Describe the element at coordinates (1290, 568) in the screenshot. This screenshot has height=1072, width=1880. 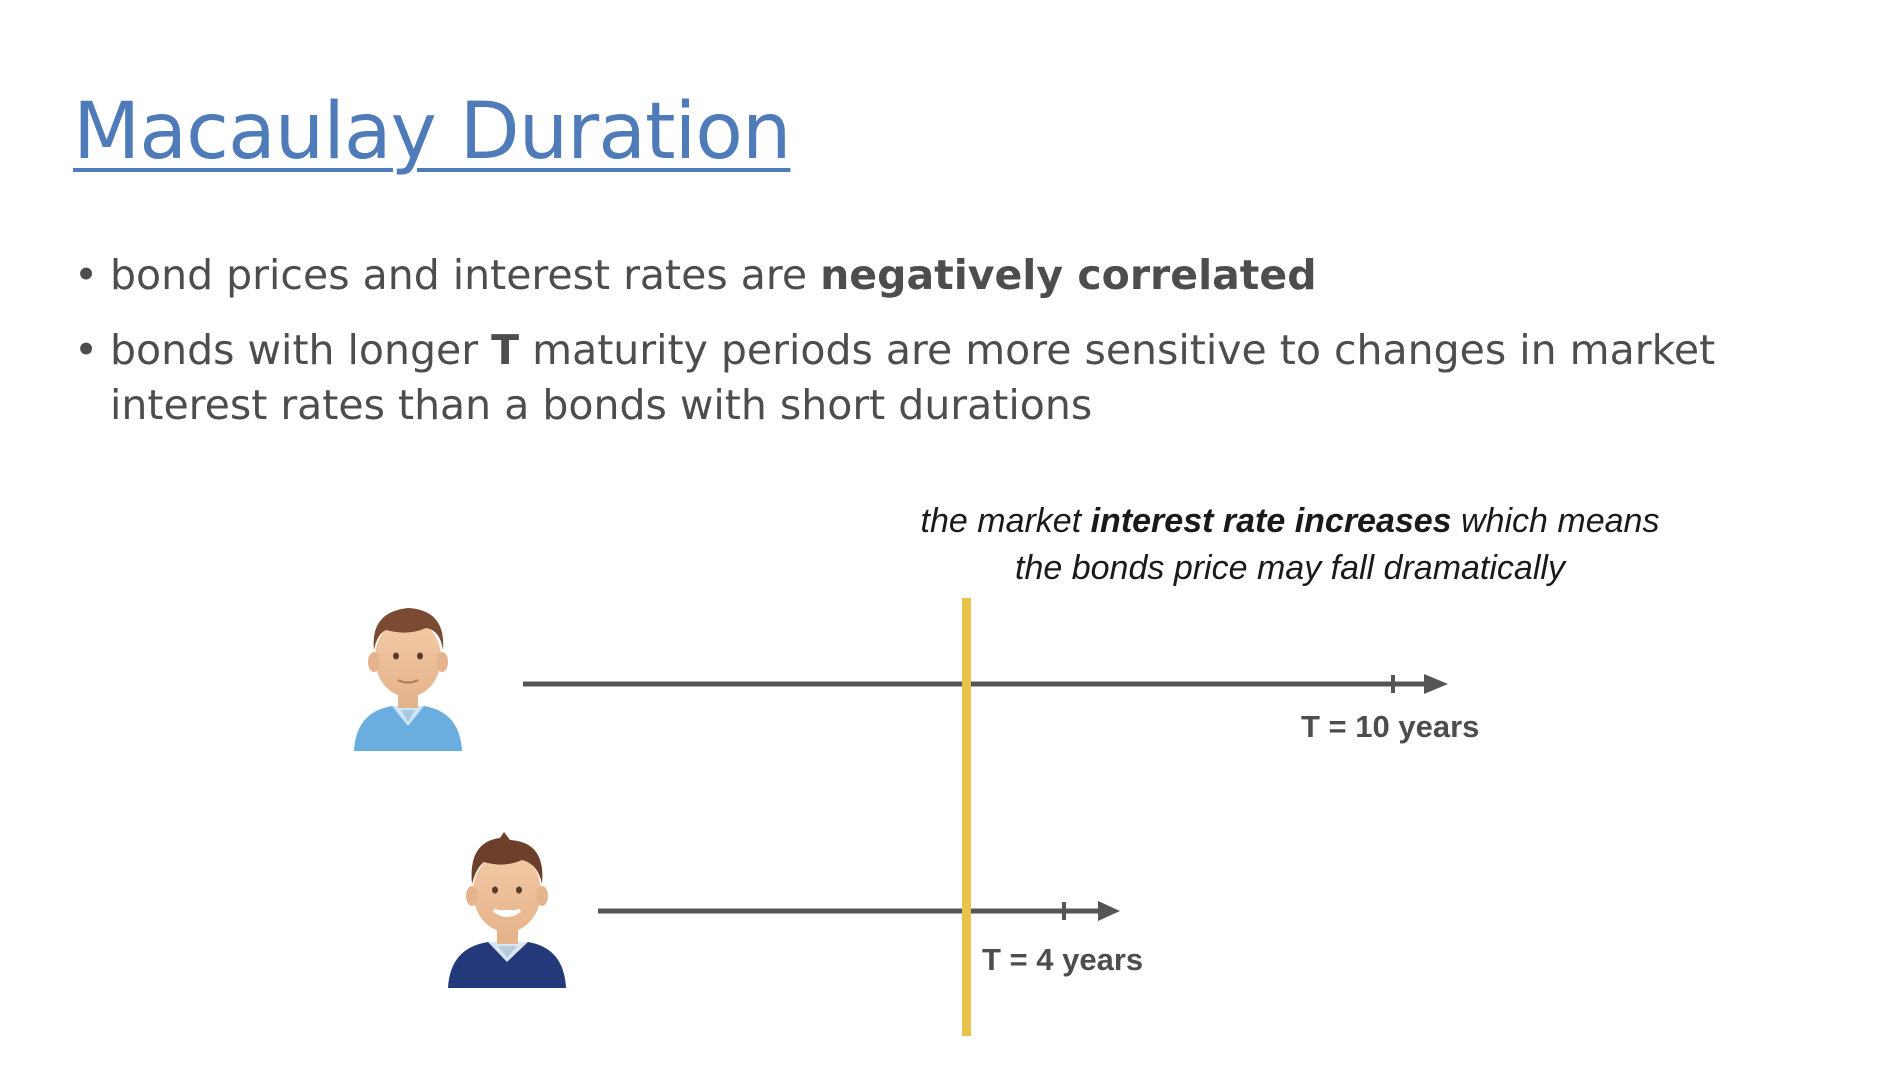
I see `annotation-text: the bonds price may fall dramatically` at that location.